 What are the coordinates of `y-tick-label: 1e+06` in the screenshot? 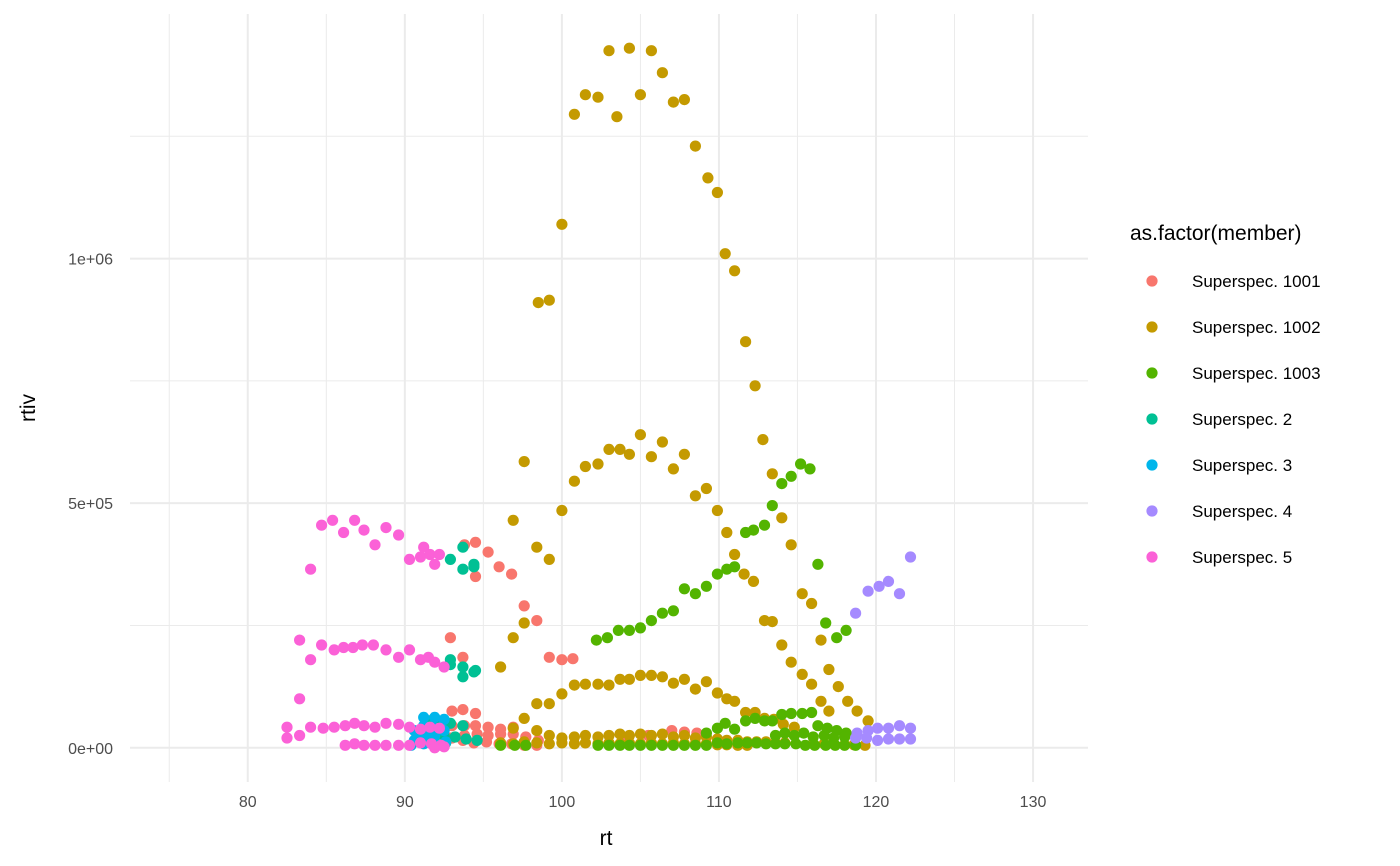 It's located at (90, 260).